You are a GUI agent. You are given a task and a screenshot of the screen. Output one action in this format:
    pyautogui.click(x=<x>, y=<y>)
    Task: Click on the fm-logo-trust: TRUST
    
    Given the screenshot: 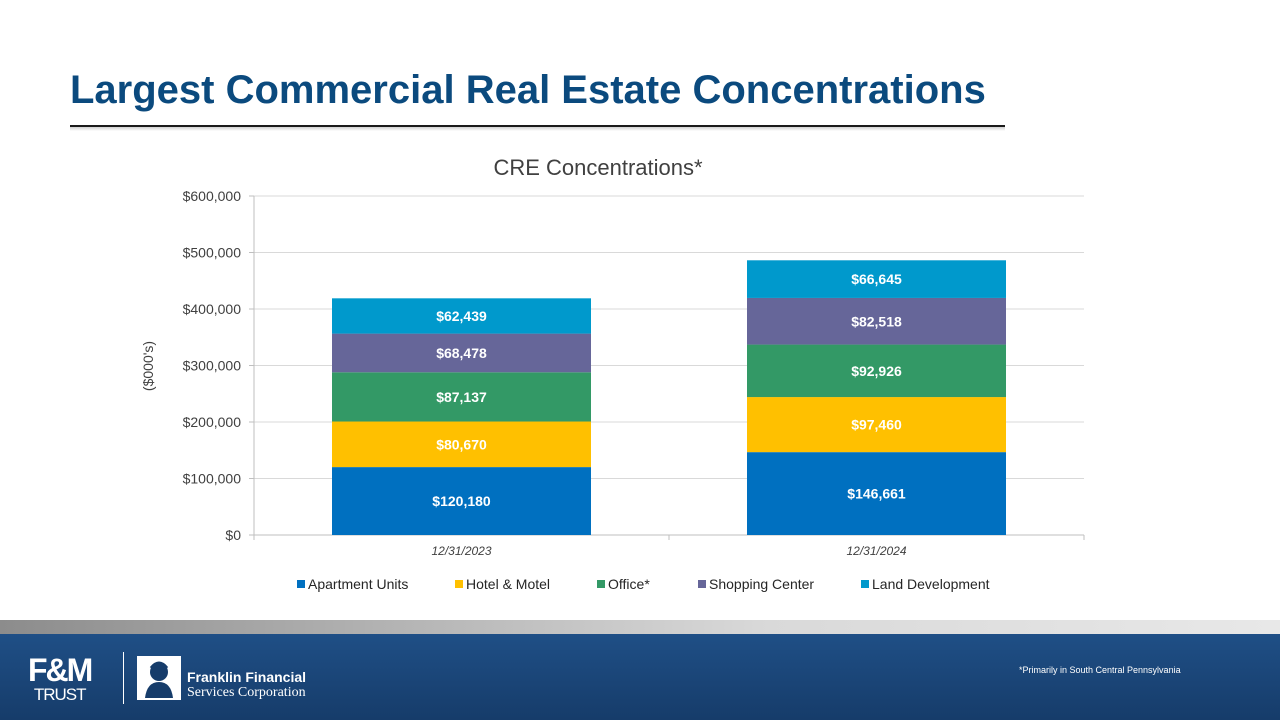 What is the action you would take?
    pyautogui.click(x=60, y=694)
    